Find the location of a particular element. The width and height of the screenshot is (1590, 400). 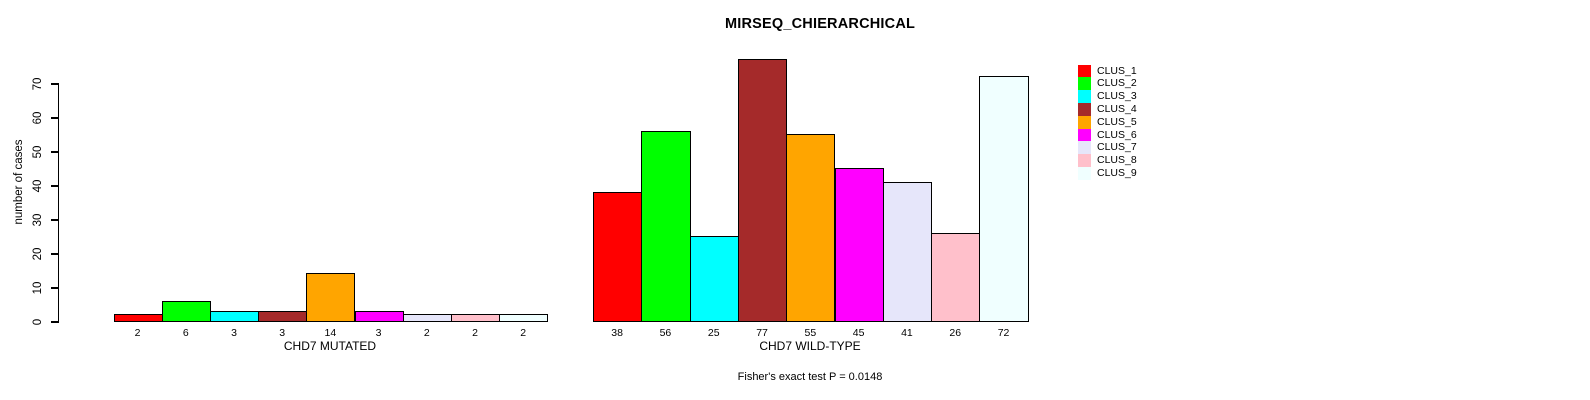

legend-item-clus_7: CLUS_7 is located at coordinates (1107, 148).